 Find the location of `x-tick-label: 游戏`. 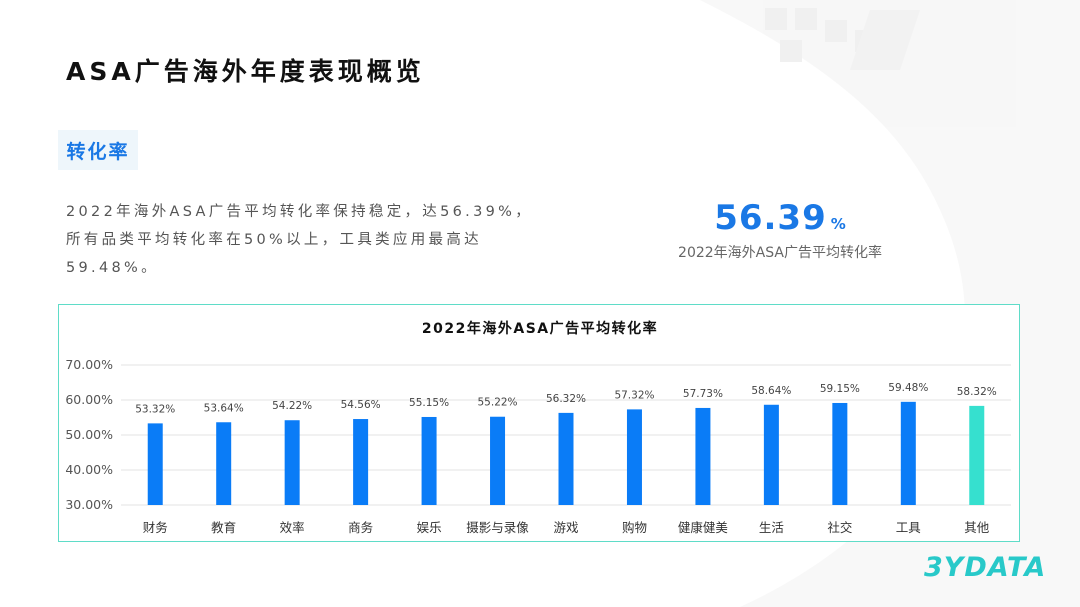

x-tick-label: 游戏 is located at coordinates (565, 527).